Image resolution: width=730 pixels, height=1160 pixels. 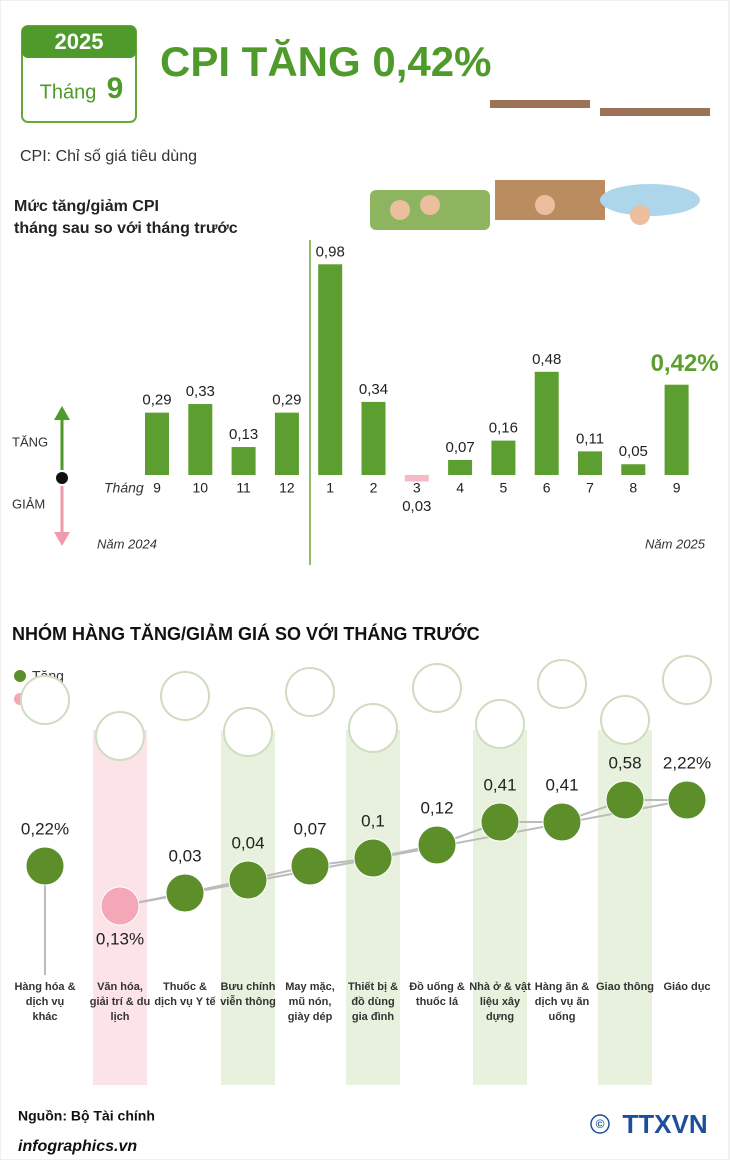 What do you see at coordinates (373, 820) in the screenshot?
I see `value-label: 0,1` at bounding box center [373, 820].